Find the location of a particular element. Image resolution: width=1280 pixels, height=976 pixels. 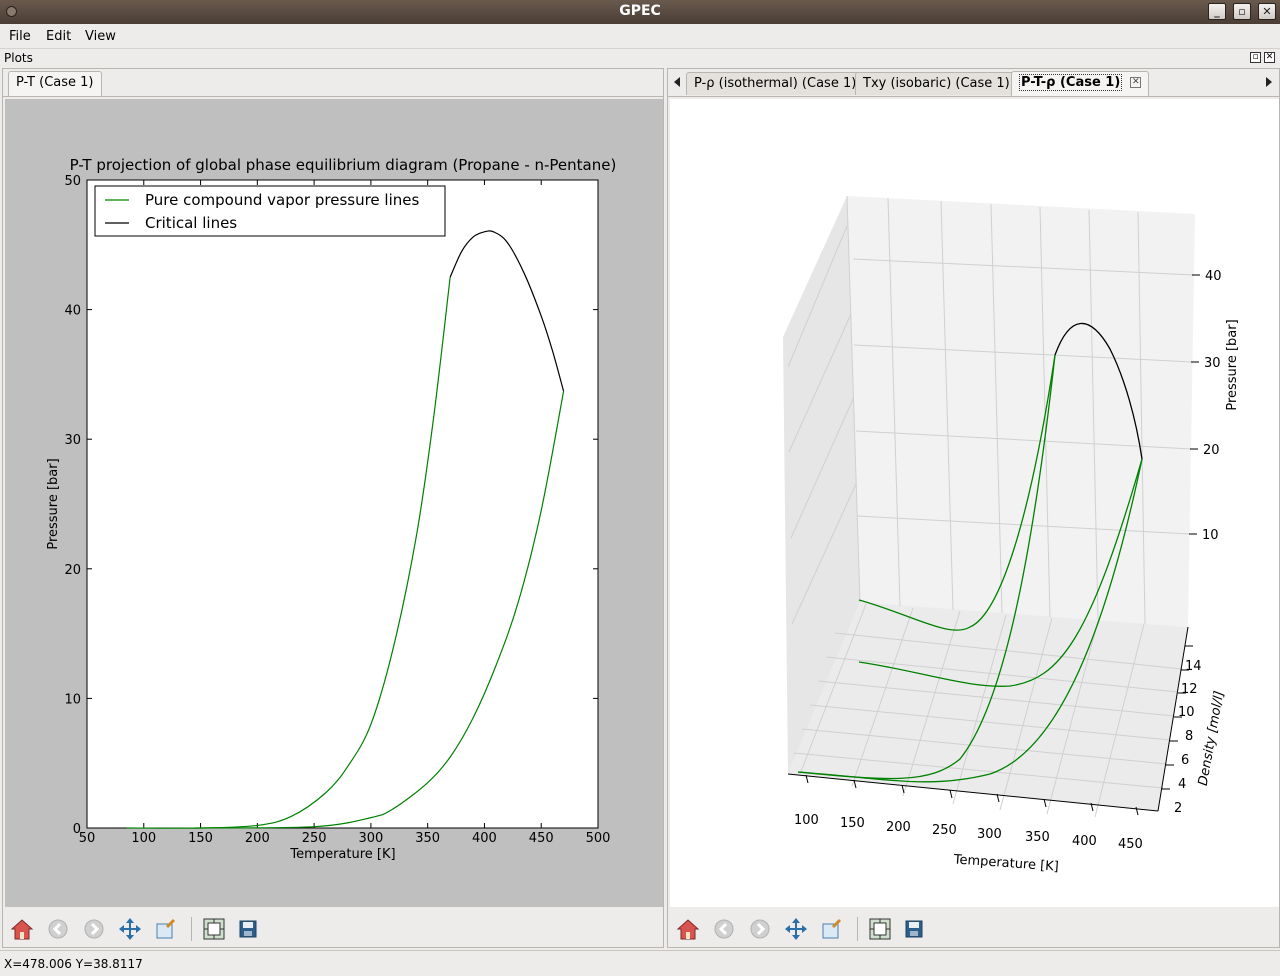

tab-scroll-right-icon is located at coordinates (1269, 82).